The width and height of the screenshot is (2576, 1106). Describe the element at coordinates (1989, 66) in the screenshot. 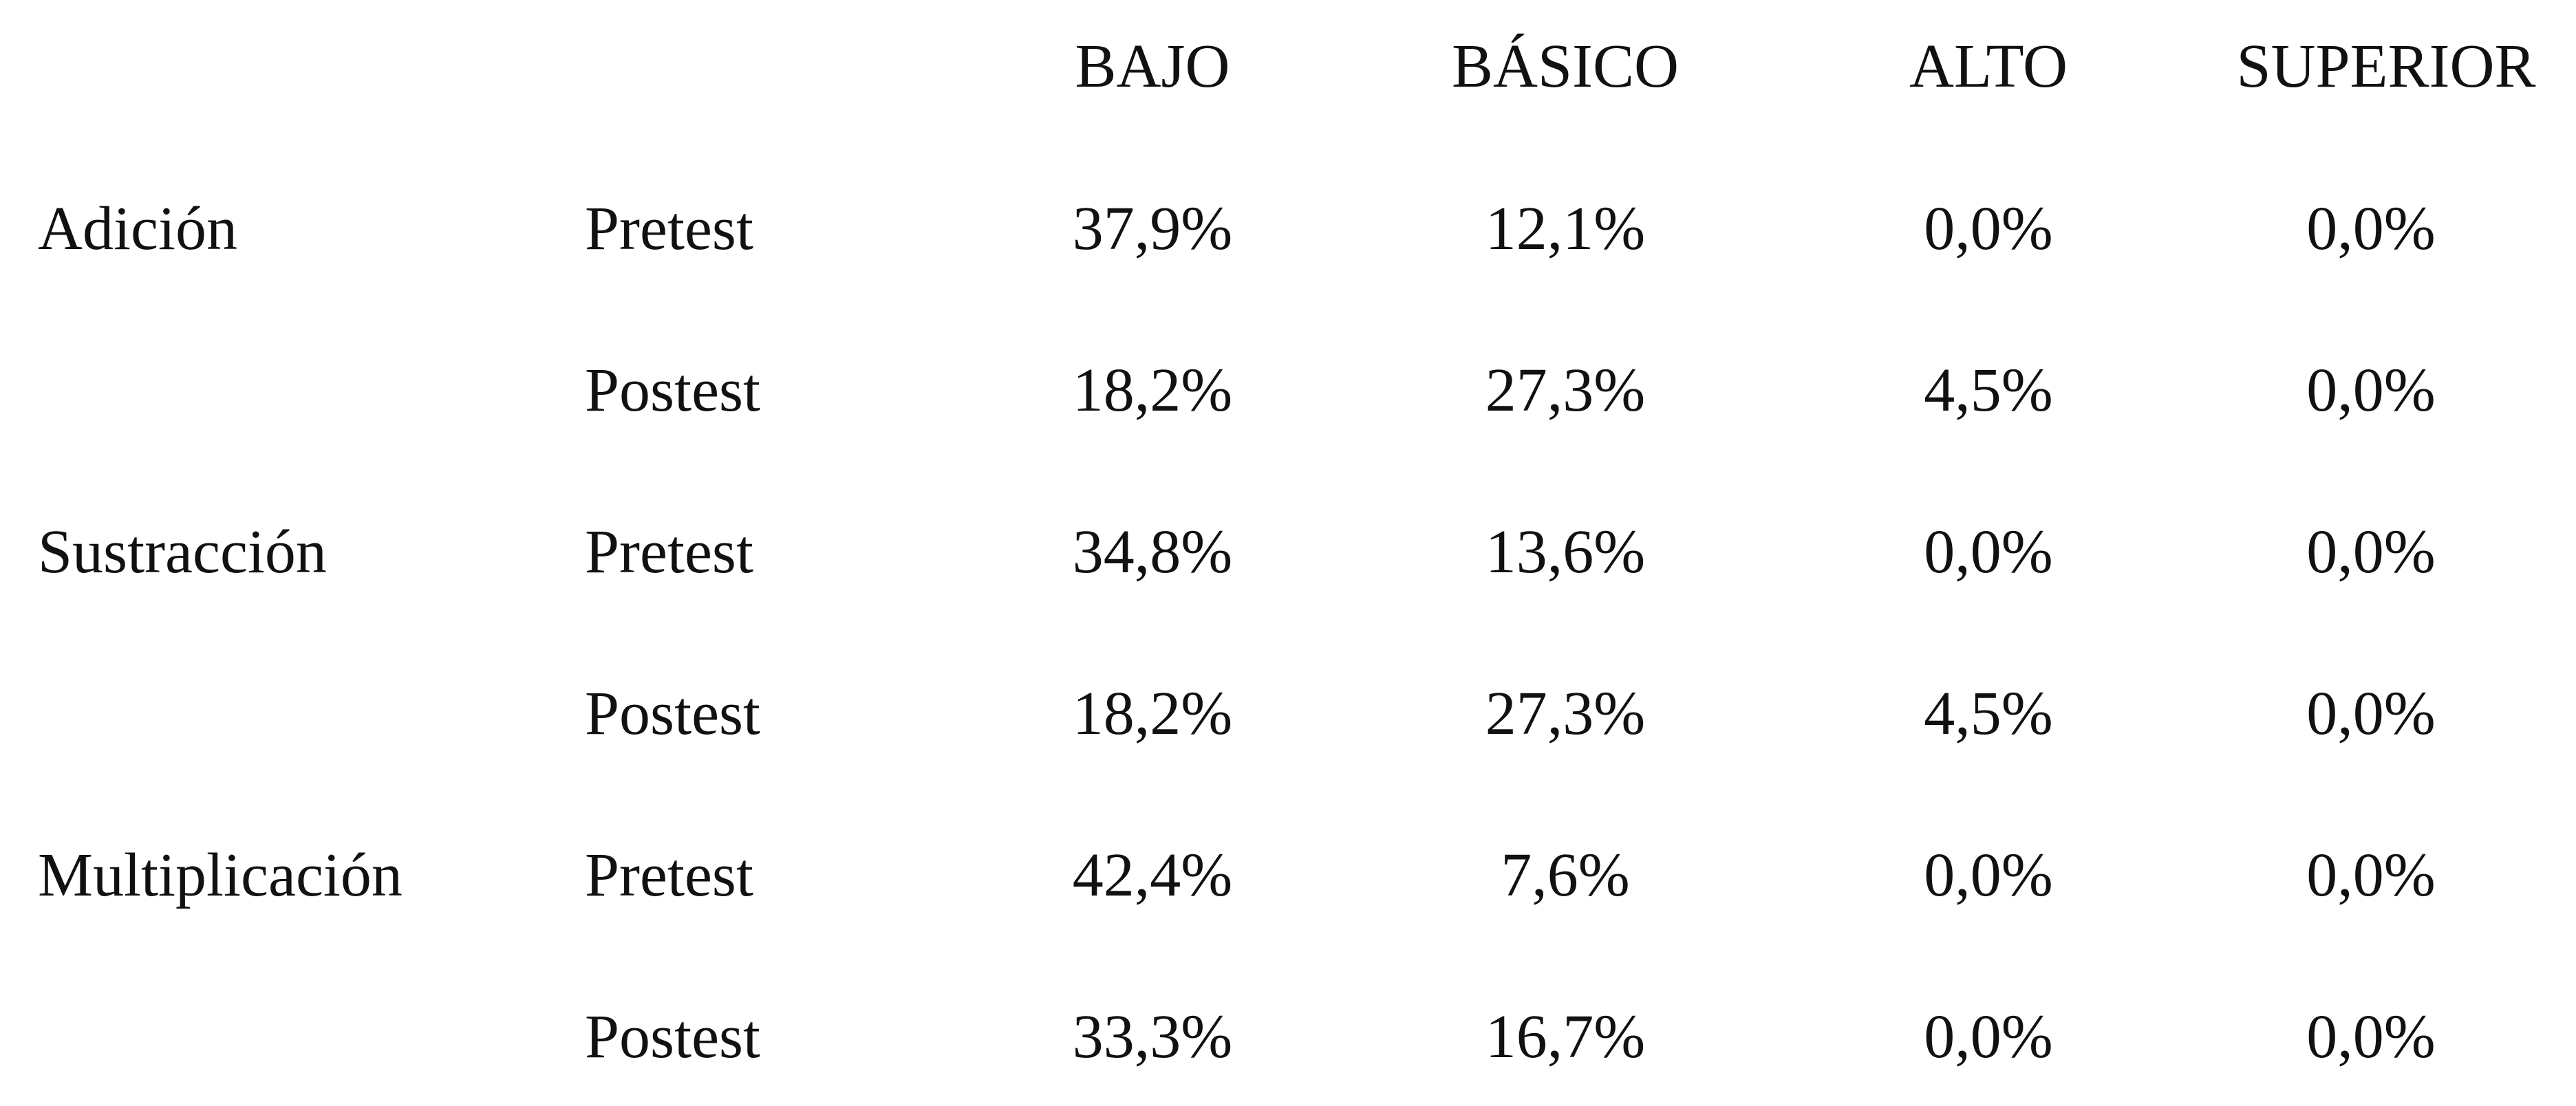

I see `column-header-alto: ALTO` at that location.